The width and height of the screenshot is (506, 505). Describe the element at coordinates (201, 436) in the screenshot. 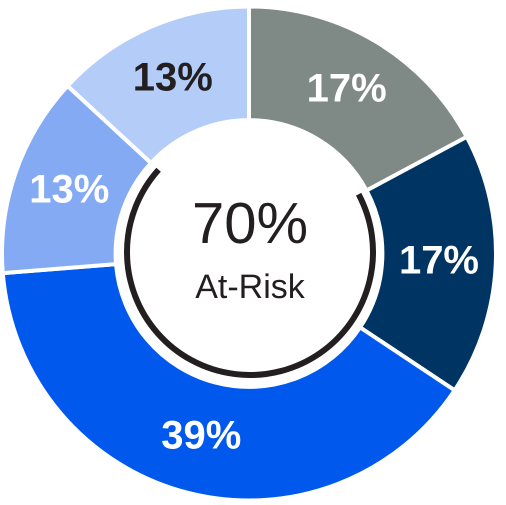

I see `data-label: 39%` at that location.